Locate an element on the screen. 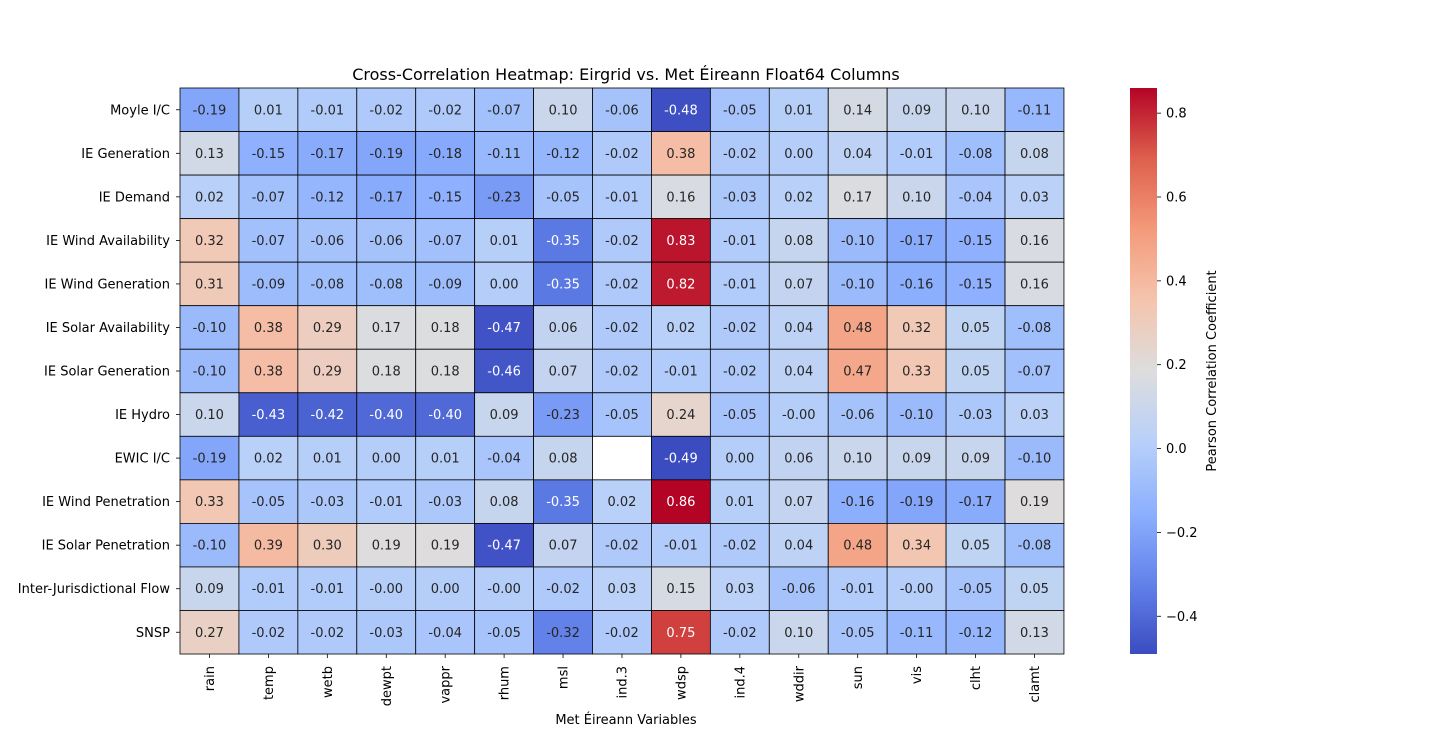 The image size is (1440, 740). cell-value-label: 0.48 is located at coordinates (857, 328).